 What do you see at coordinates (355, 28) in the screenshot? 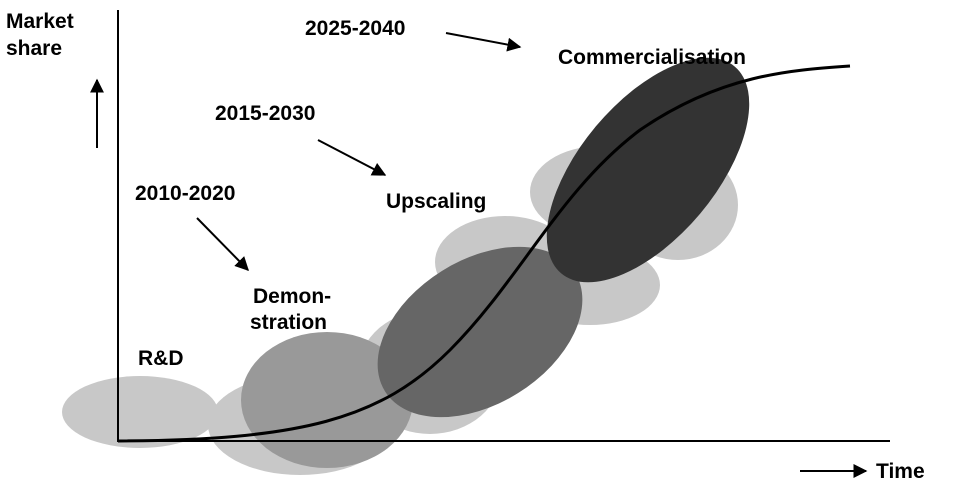
I see `period-label: 2025-2040` at bounding box center [355, 28].